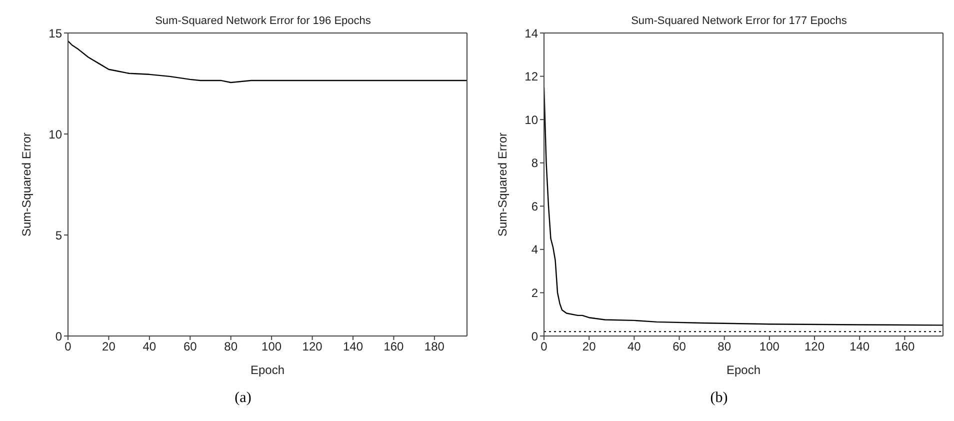  Describe the element at coordinates (534, 249) in the screenshot. I see `y-tick-label: 4` at that location.